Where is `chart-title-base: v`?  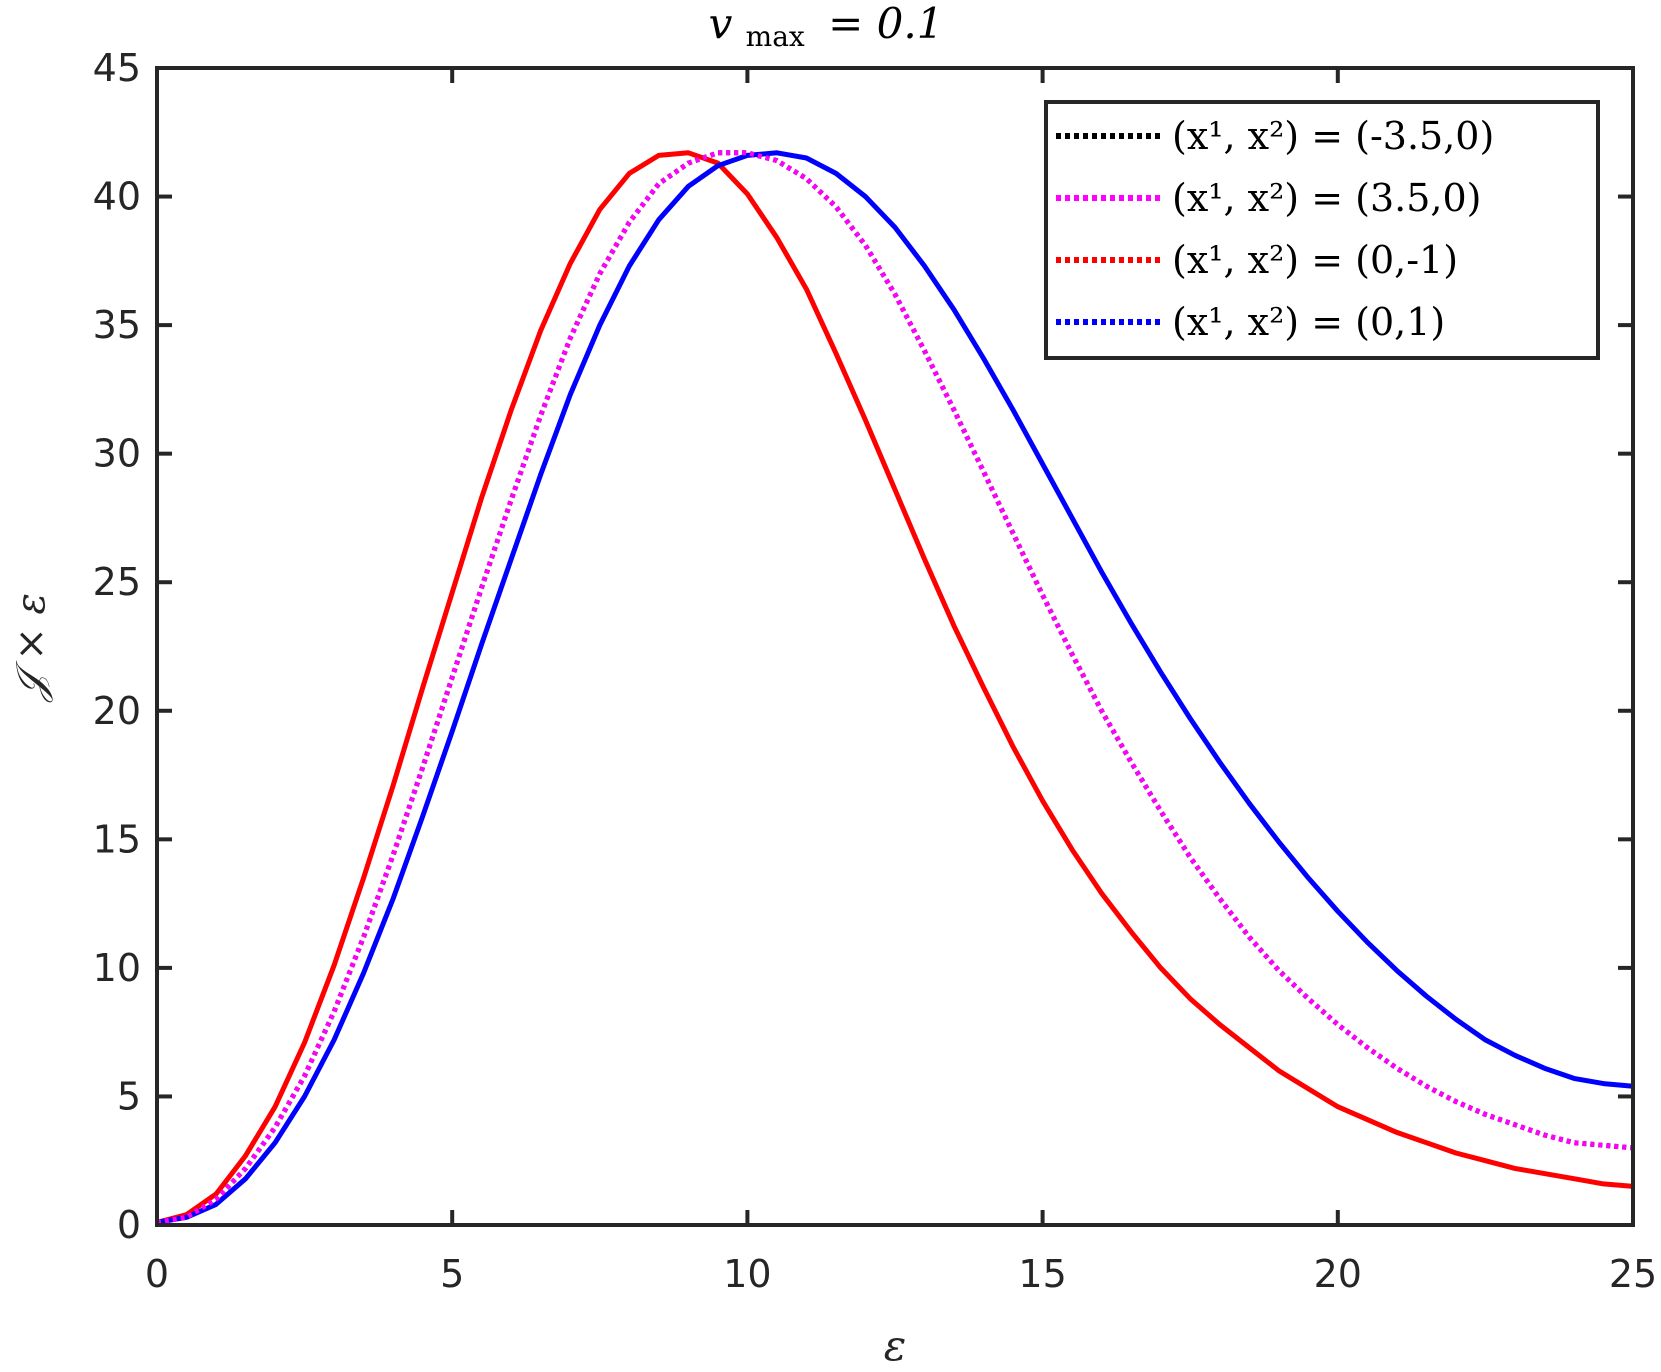
chart-title-base: v is located at coordinates (721, 24).